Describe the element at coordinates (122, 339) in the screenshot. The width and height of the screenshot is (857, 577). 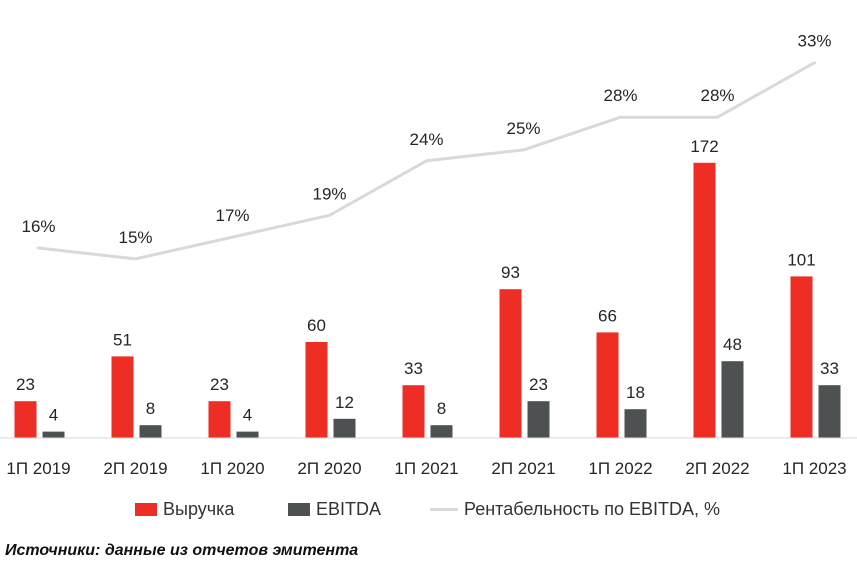
I see `bar-label-revenue-1: 51` at that location.